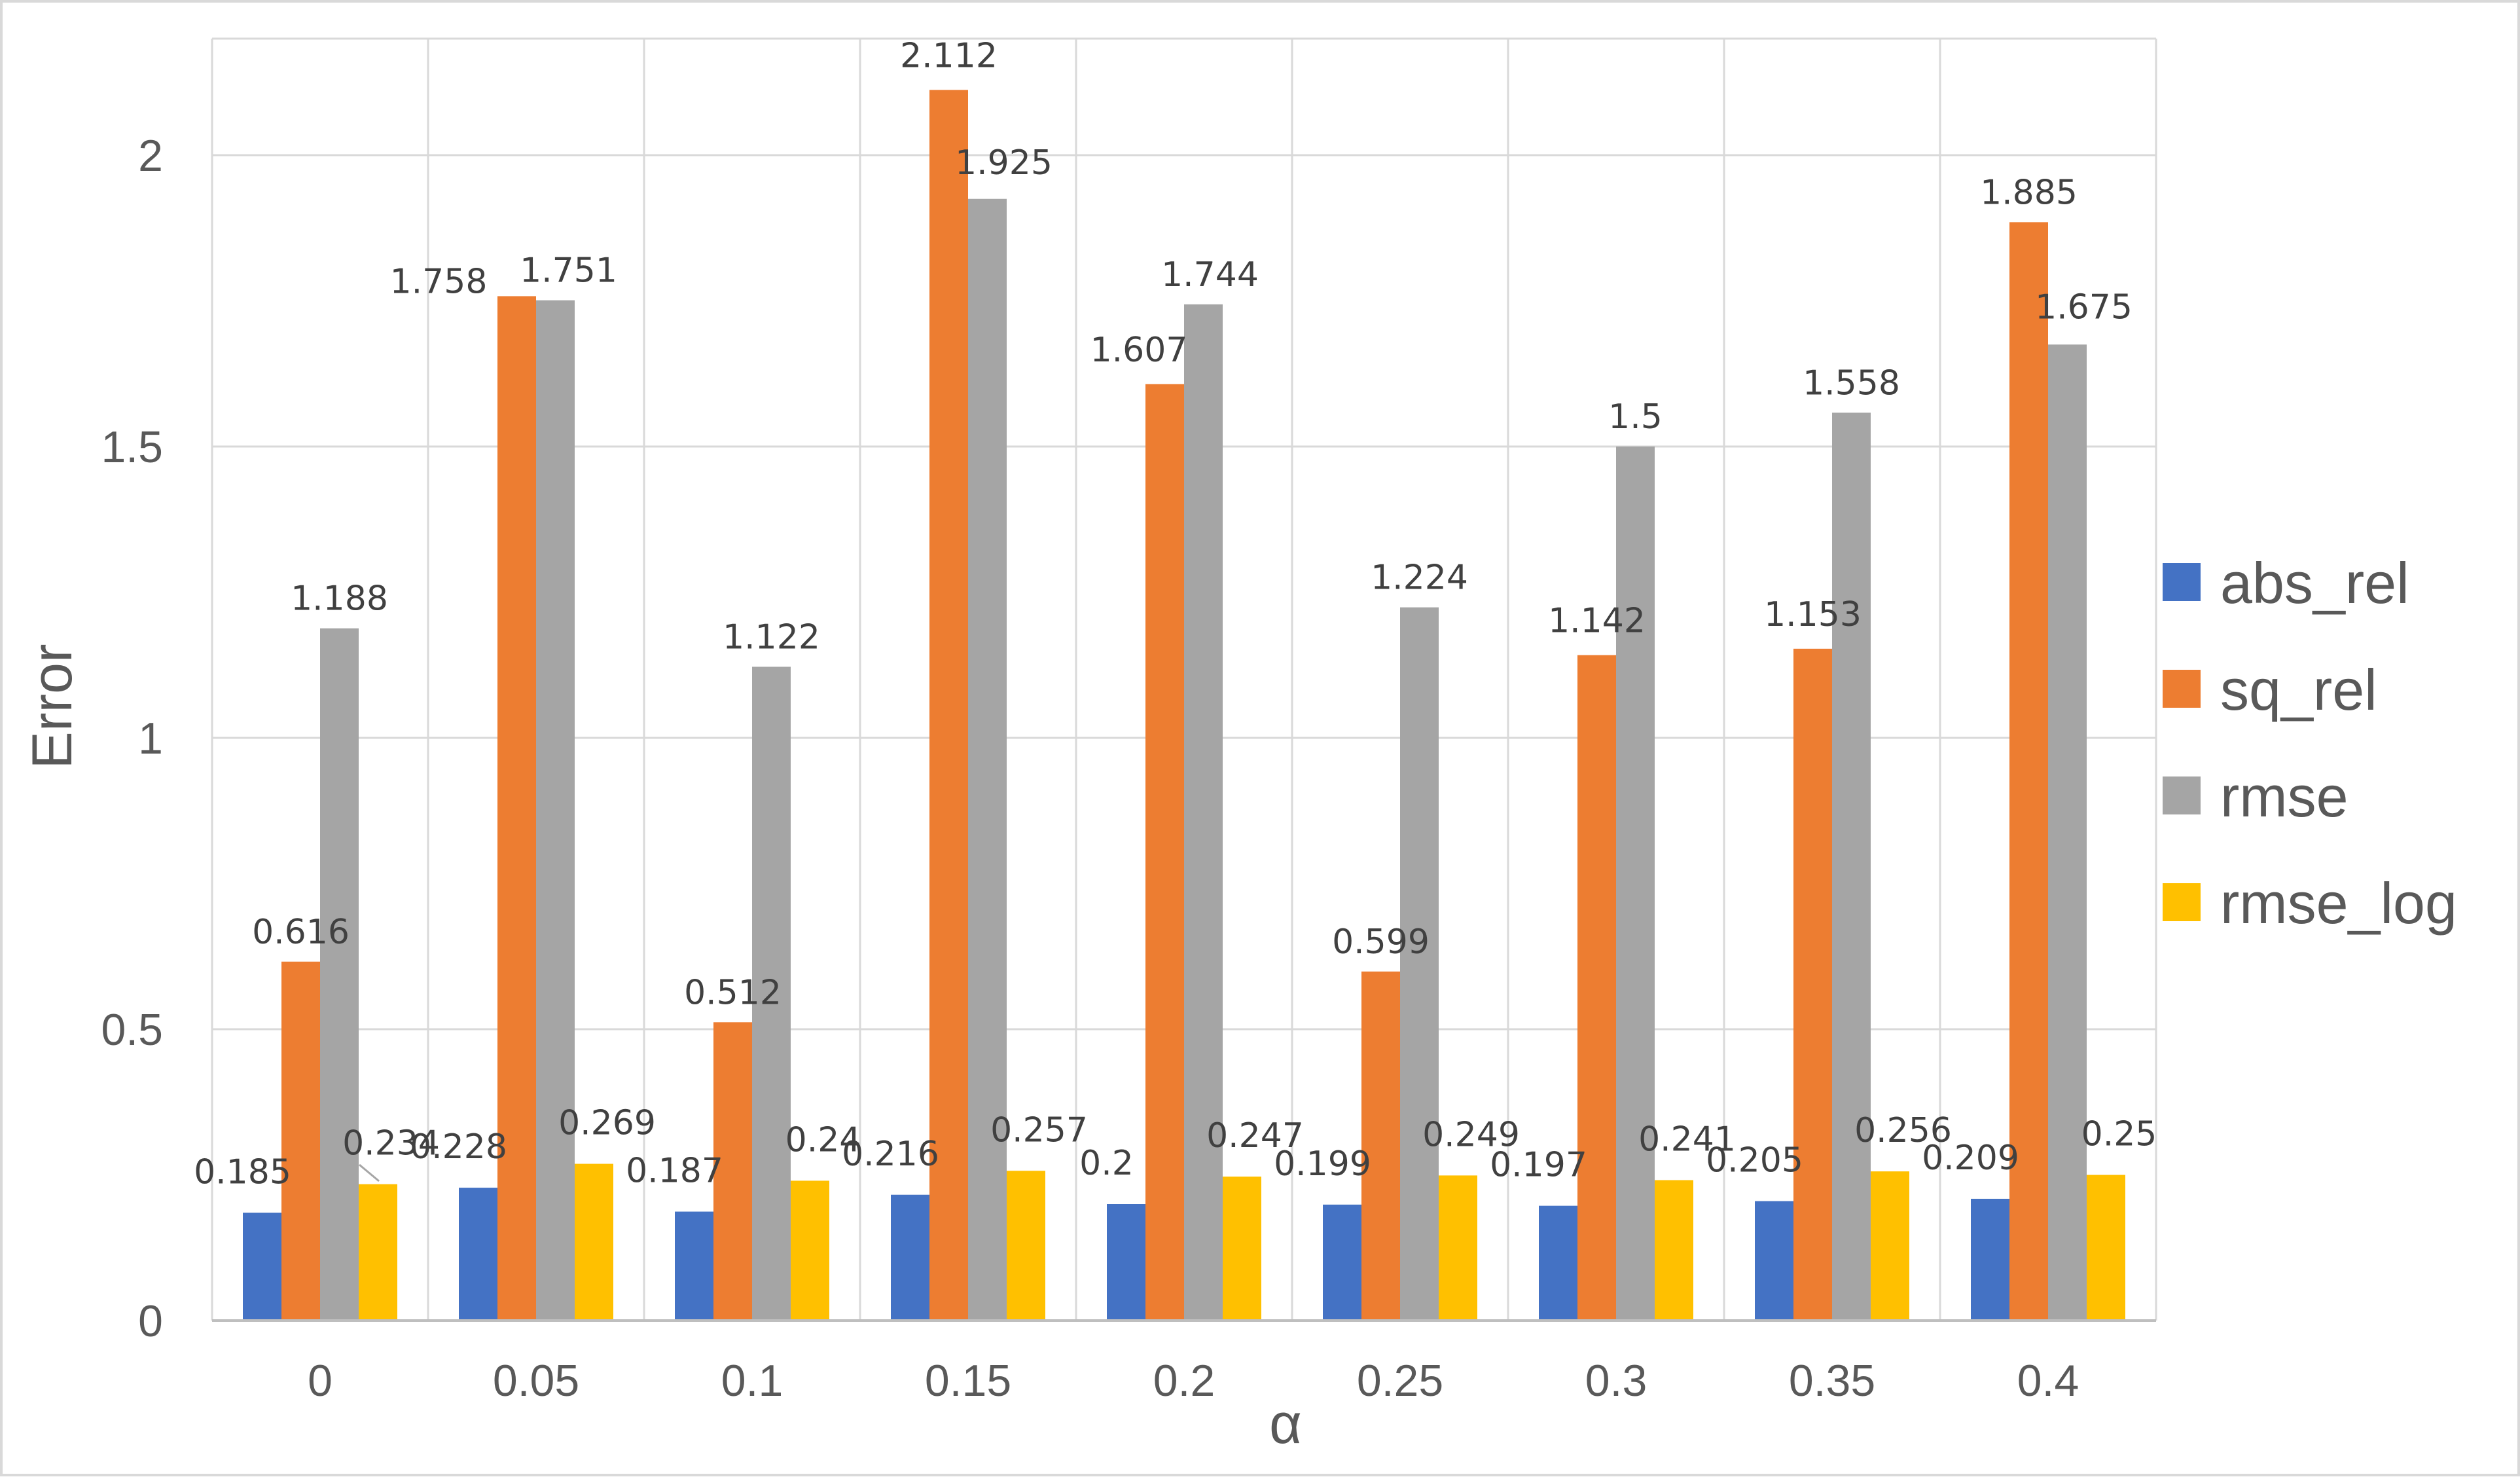 This screenshot has height=1479, width=2520. Describe the element at coordinates (1242, 1249) in the screenshot. I see `bar-rmse_log-0.2` at that location.